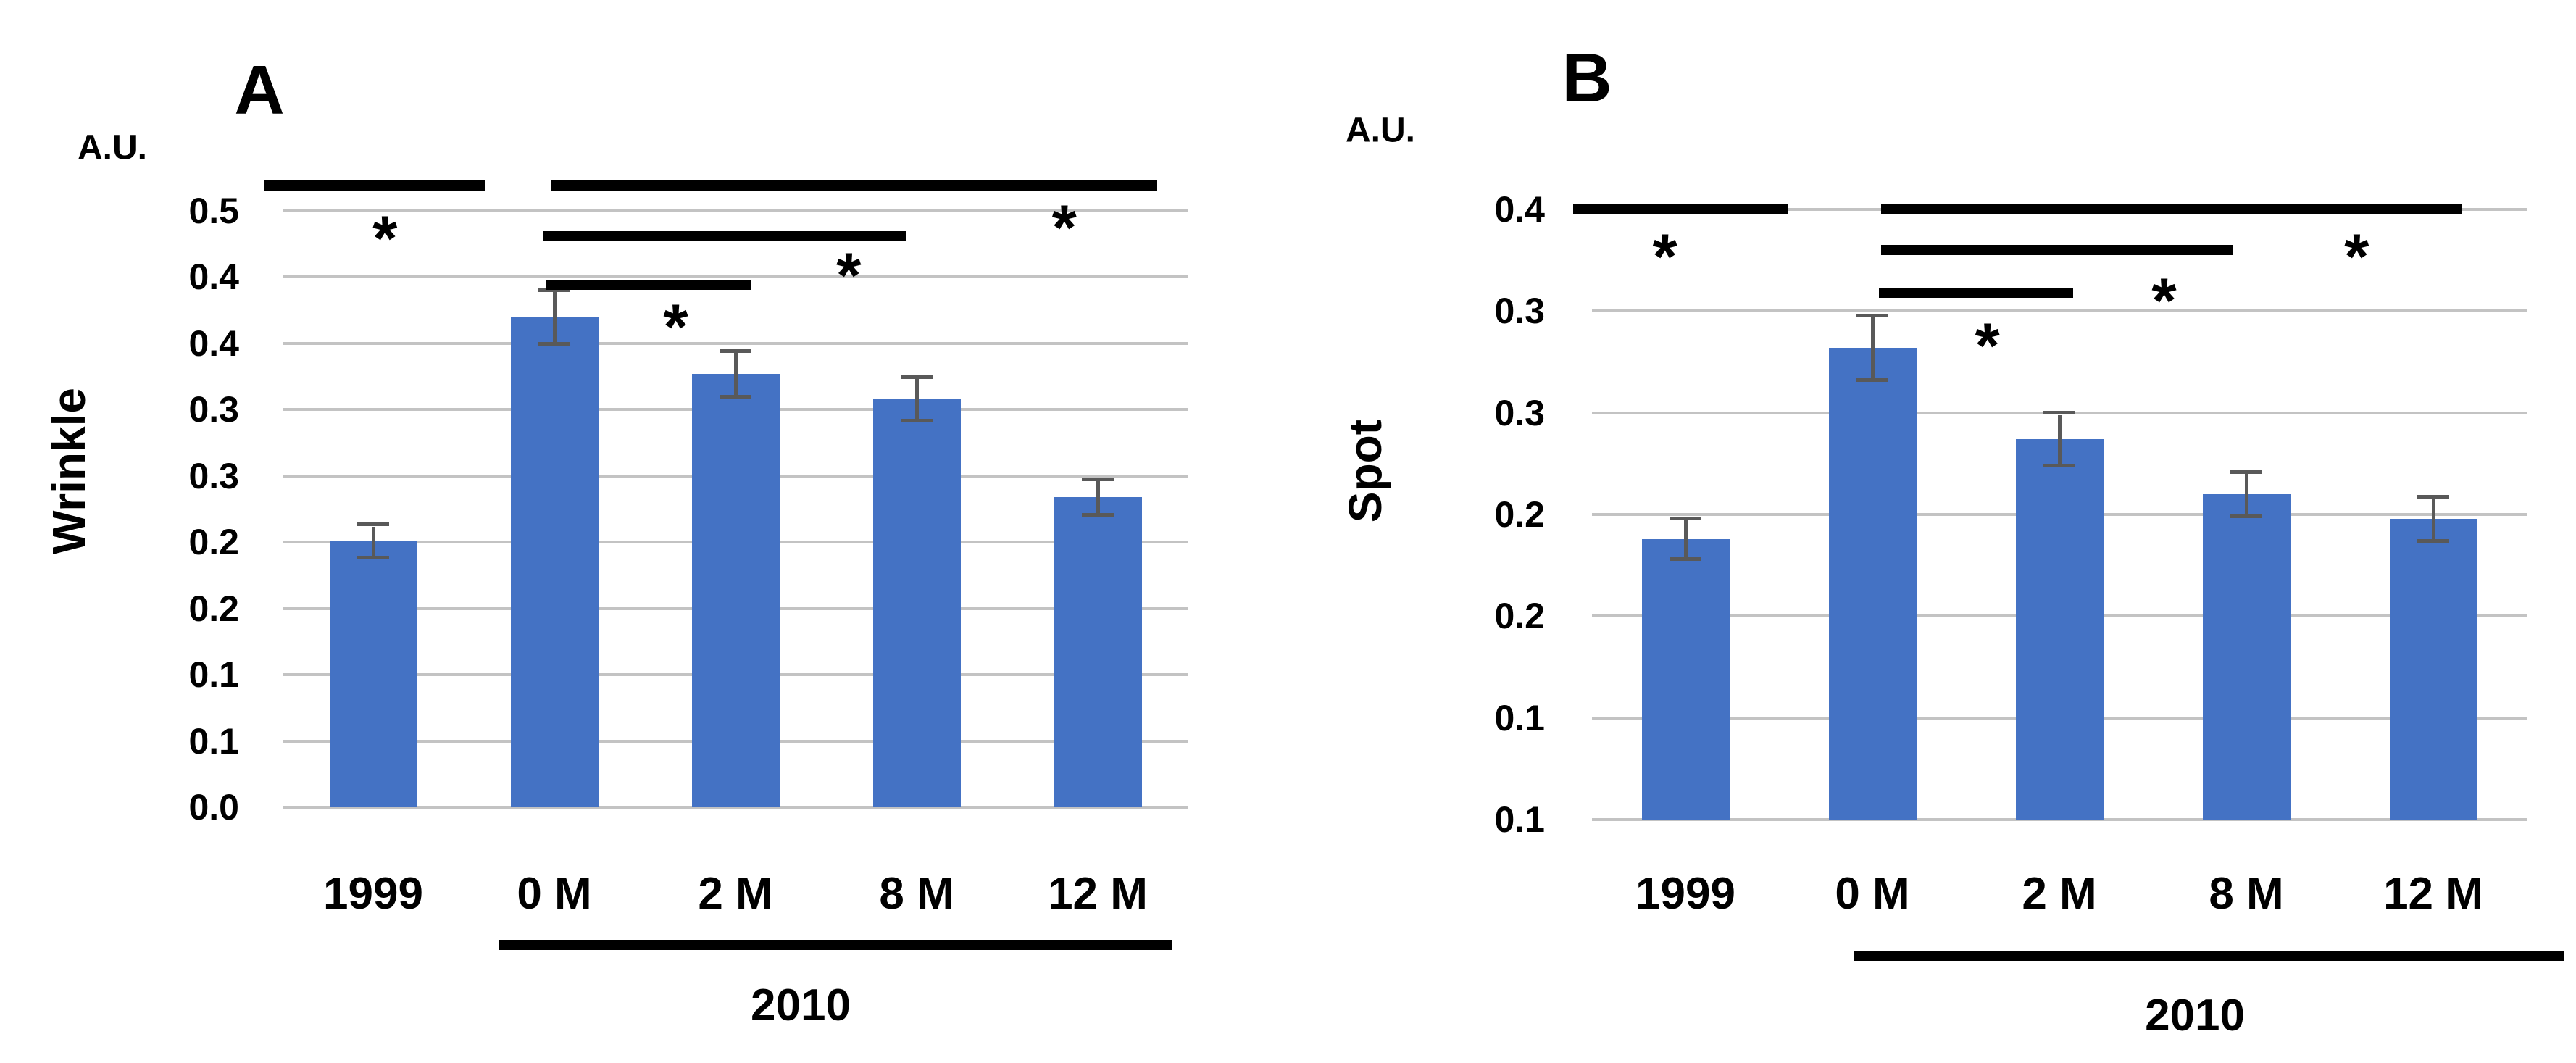  What do you see at coordinates (801, 1005) in the screenshot?
I see `group-year-label-a: 2010` at bounding box center [801, 1005].